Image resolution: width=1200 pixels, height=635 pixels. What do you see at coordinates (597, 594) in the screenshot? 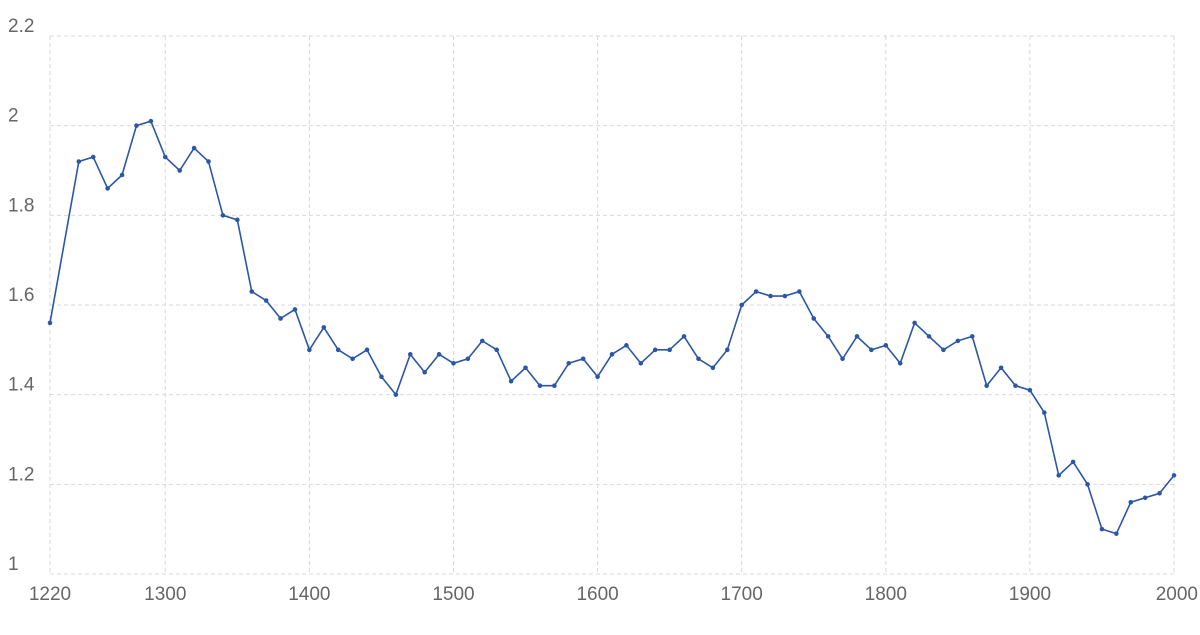
I see `x-tick-label: 1600` at bounding box center [597, 594].